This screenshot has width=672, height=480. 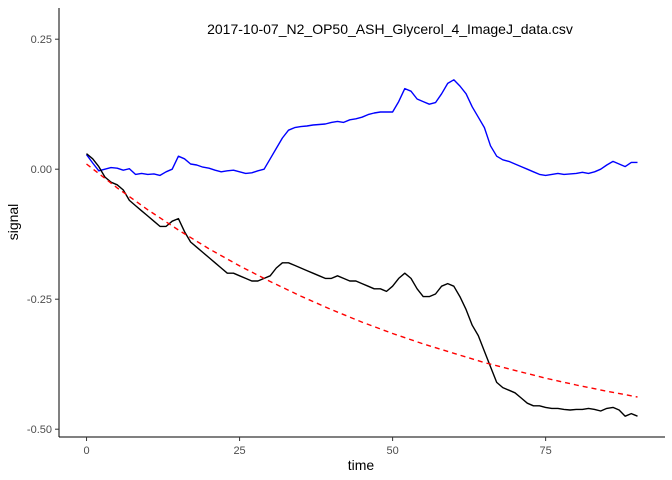 What do you see at coordinates (41, 40) in the screenshot?
I see `y-tick-label: 0.25` at bounding box center [41, 40].